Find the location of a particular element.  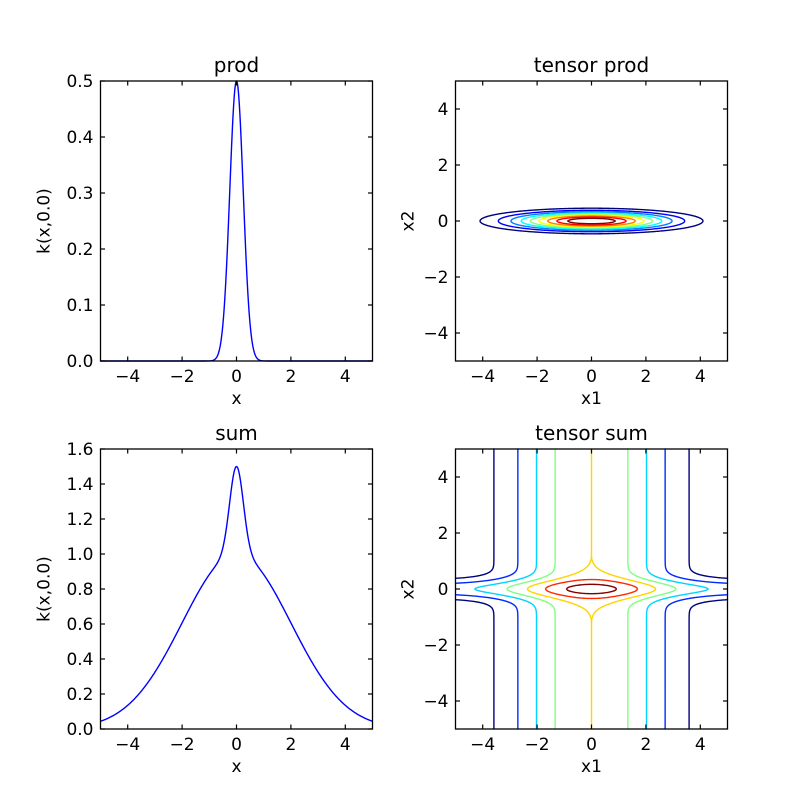

y-tick-label: 1.0 is located at coordinates (79, 555).